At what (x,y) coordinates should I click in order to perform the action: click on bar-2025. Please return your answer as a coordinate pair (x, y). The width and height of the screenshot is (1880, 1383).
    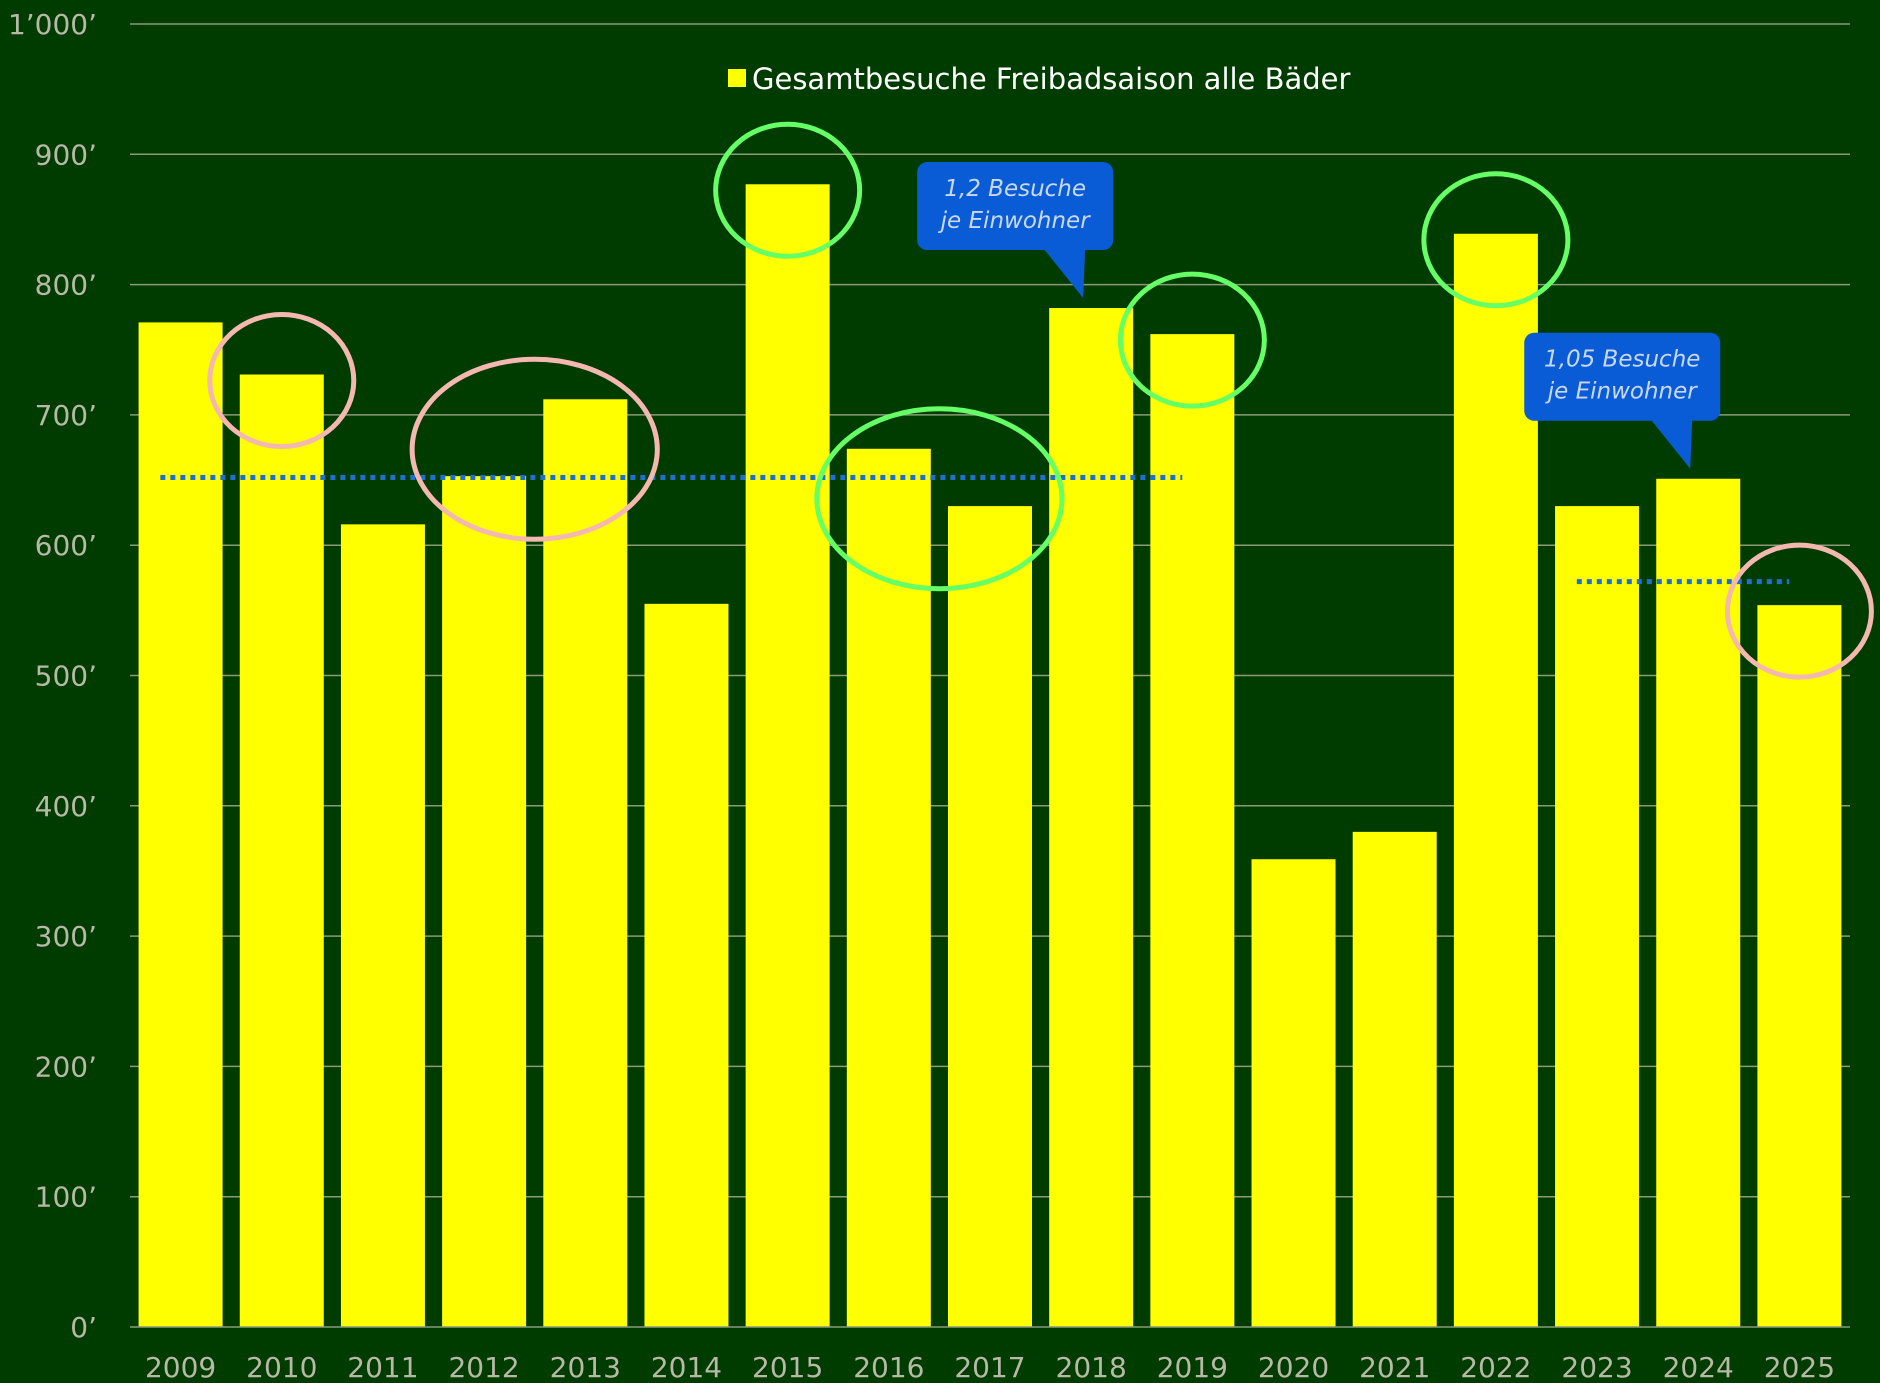
    Looking at the image, I should click on (1799, 966).